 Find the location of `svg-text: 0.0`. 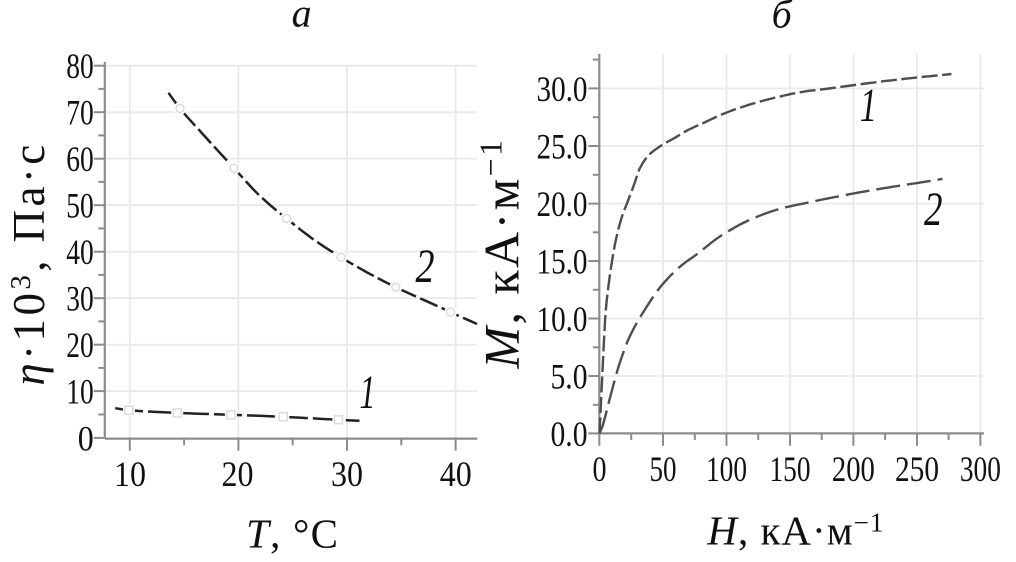

svg-text: 0.0 is located at coordinates (569, 434).